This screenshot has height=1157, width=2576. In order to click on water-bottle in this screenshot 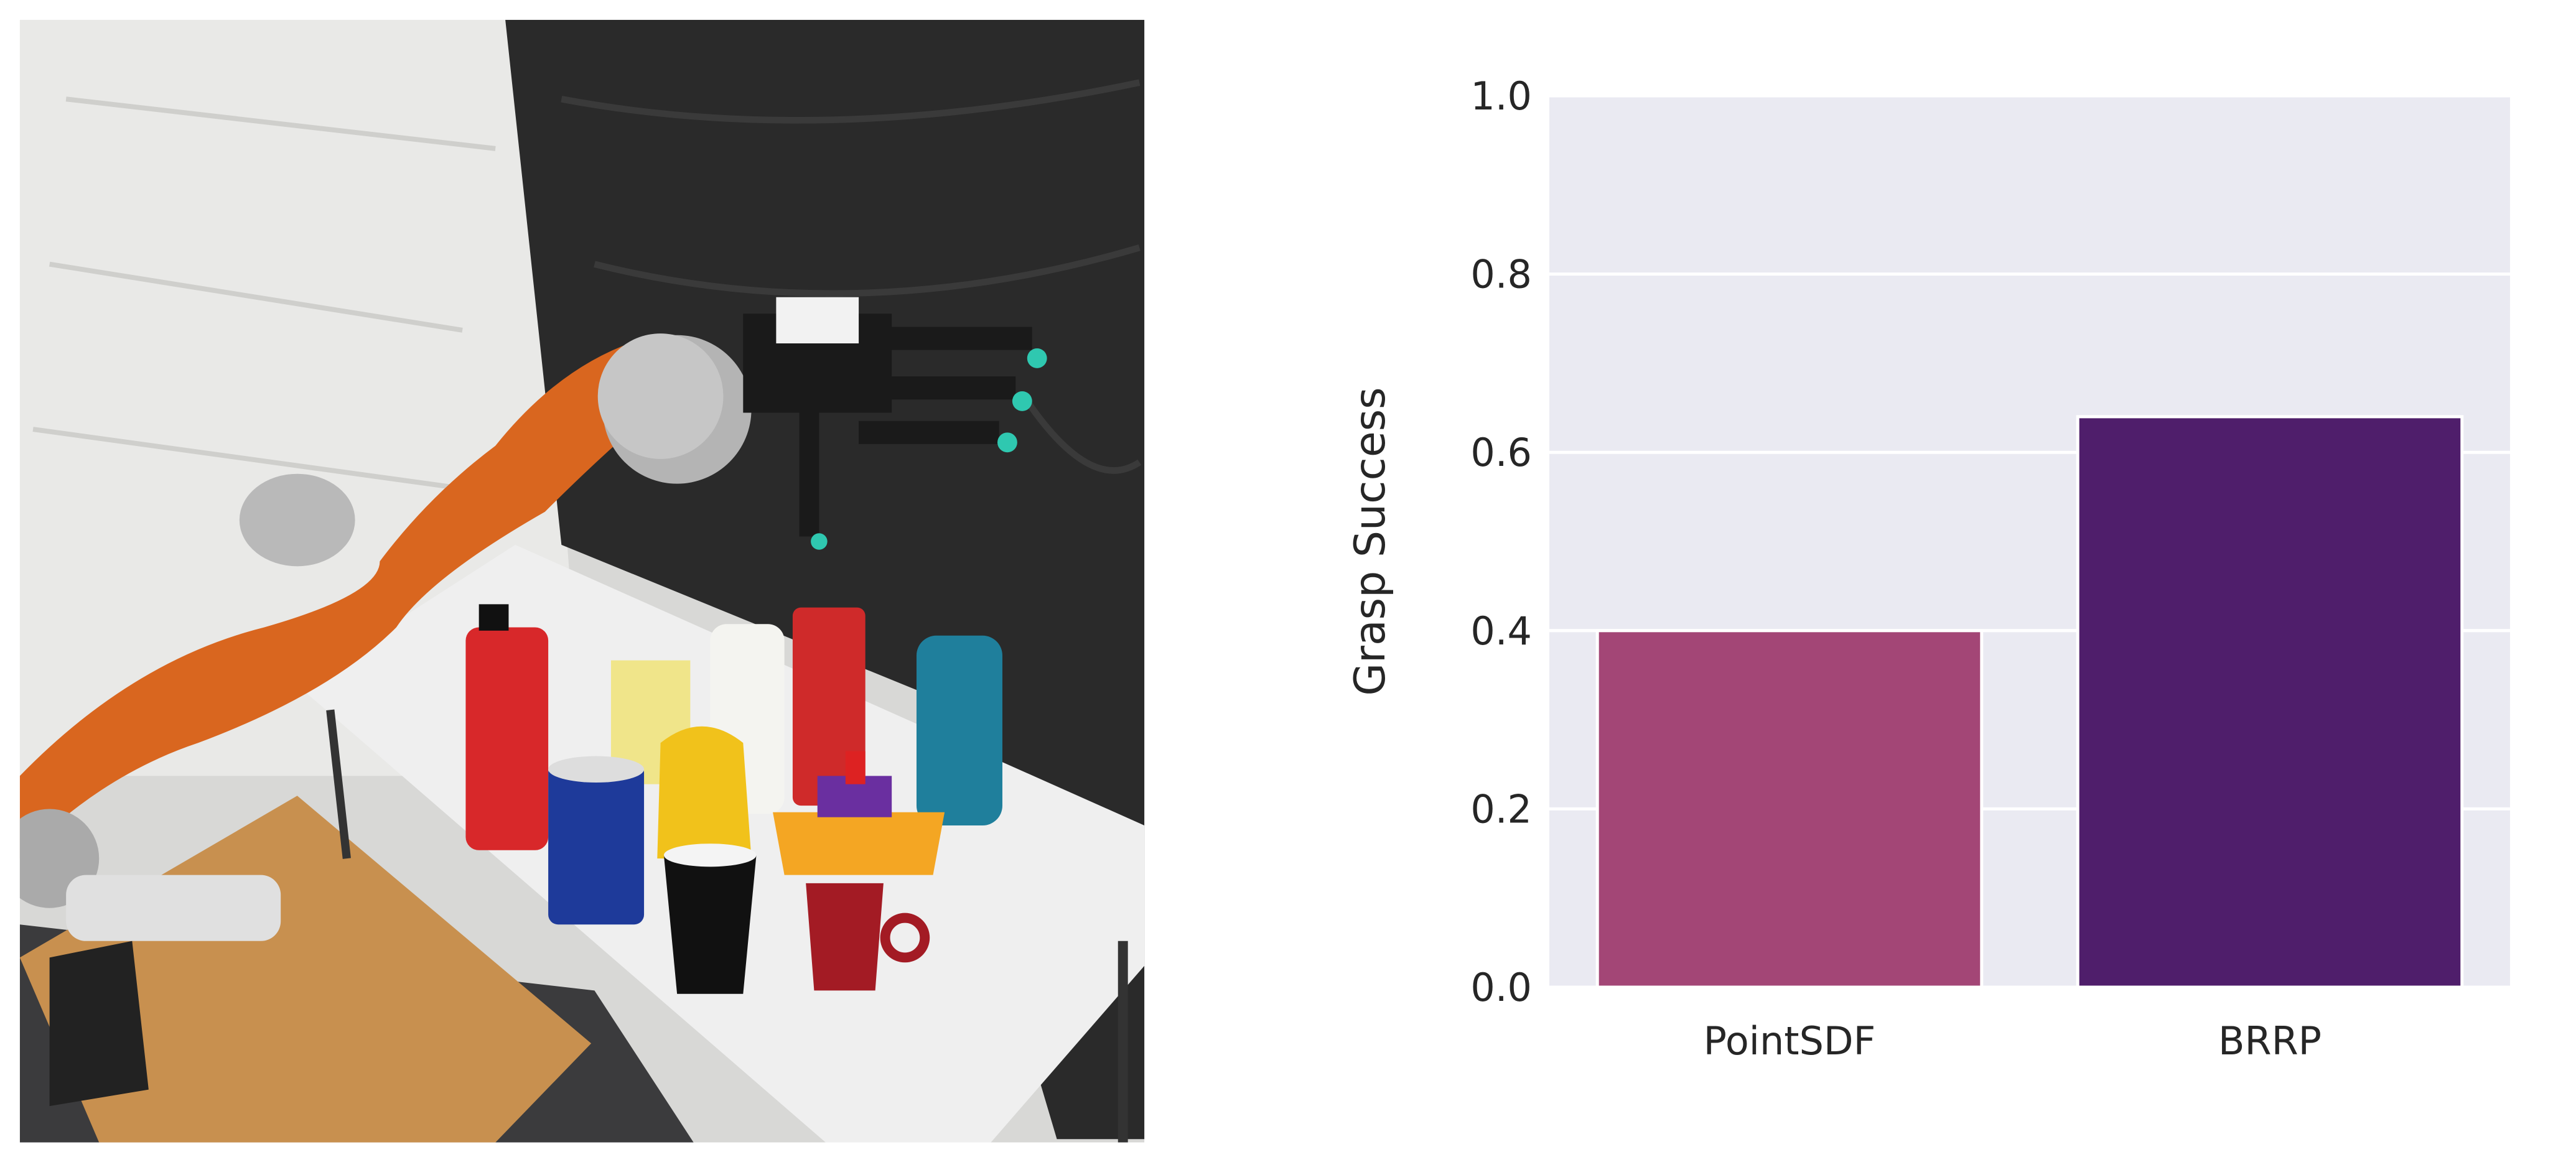, I will do `click(959, 730)`.